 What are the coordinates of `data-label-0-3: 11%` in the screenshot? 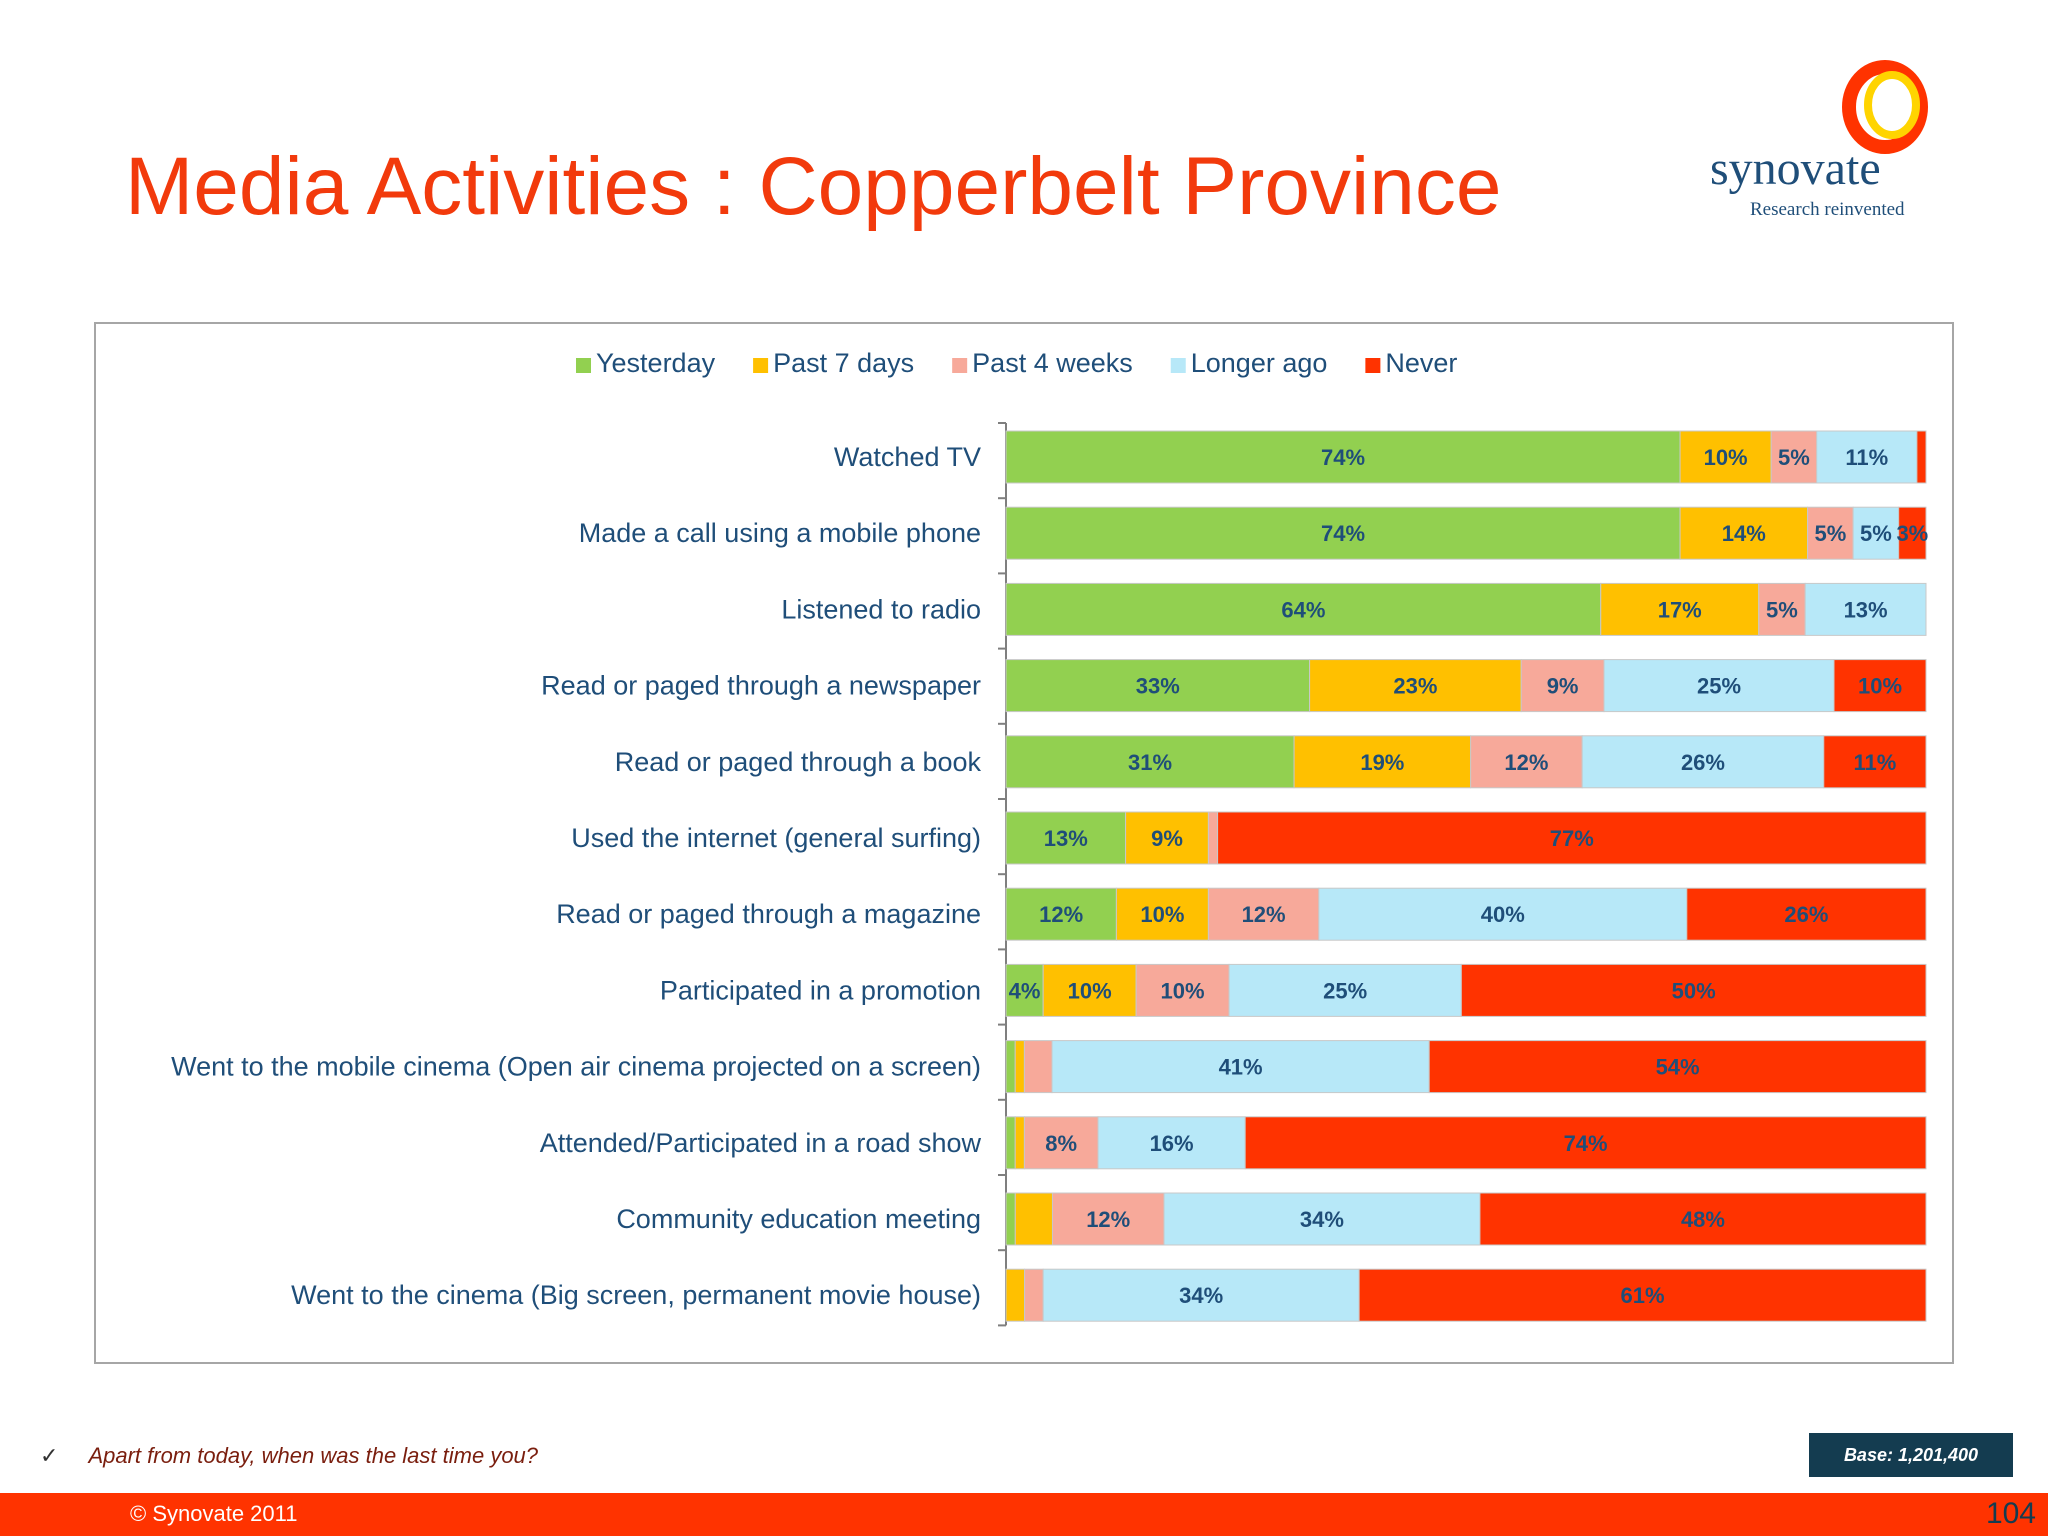 It's located at (1866, 457).